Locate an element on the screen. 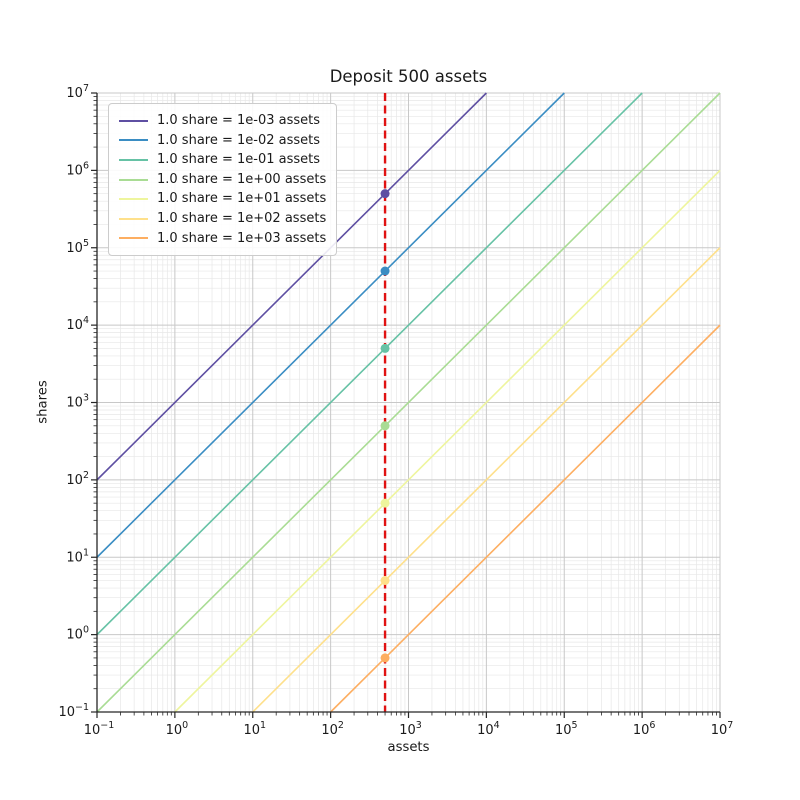 The image size is (800, 800). x-tick-label: 10⁷ is located at coordinates (722, 729).